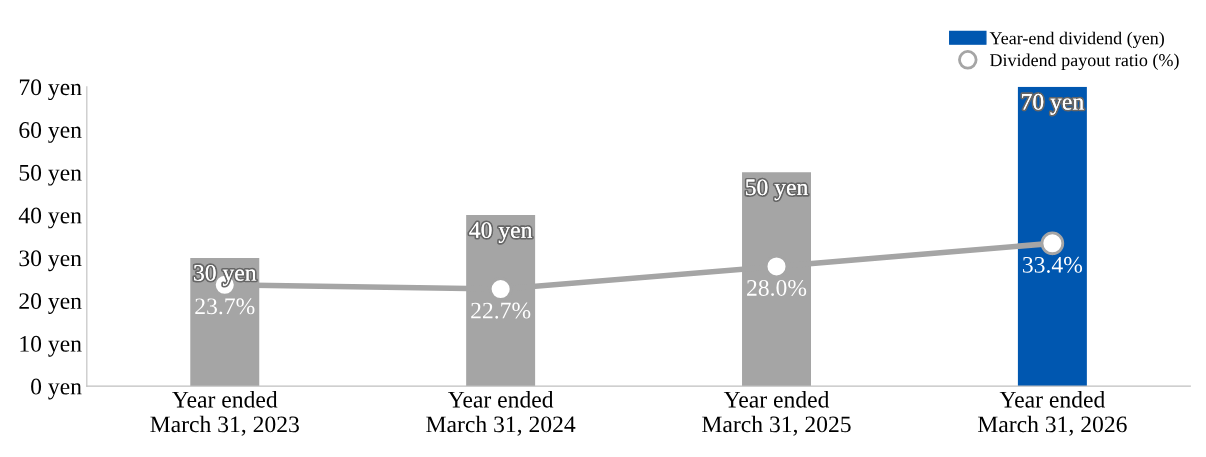 The height and width of the screenshot is (457, 1206). Describe the element at coordinates (777, 190) in the screenshot. I see `data-label: 50 yen` at that location.